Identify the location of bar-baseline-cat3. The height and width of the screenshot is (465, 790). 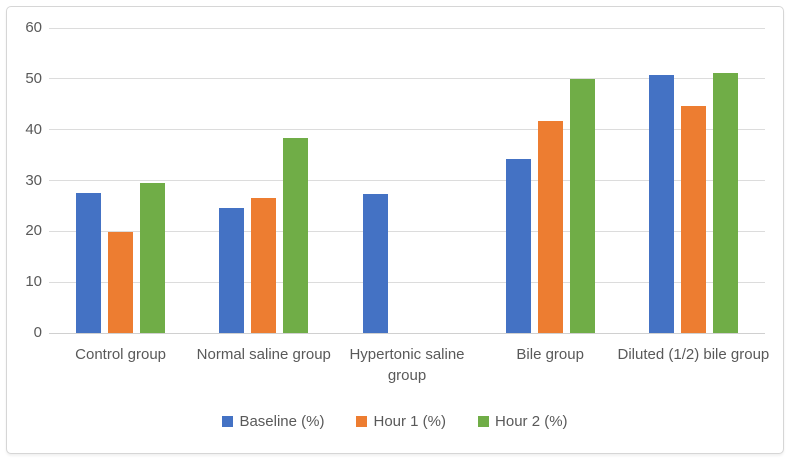
(375, 263).